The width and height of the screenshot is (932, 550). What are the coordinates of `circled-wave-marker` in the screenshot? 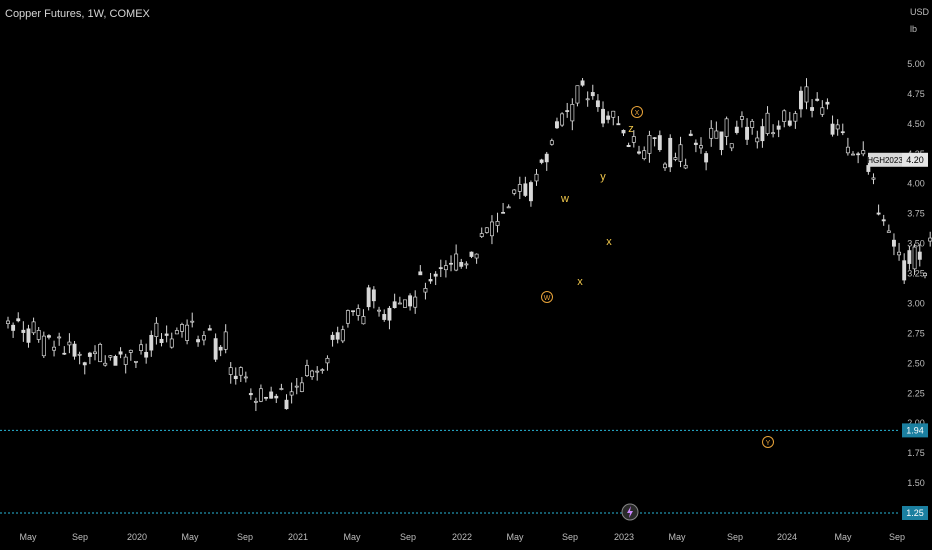 It's located at (768, 442).